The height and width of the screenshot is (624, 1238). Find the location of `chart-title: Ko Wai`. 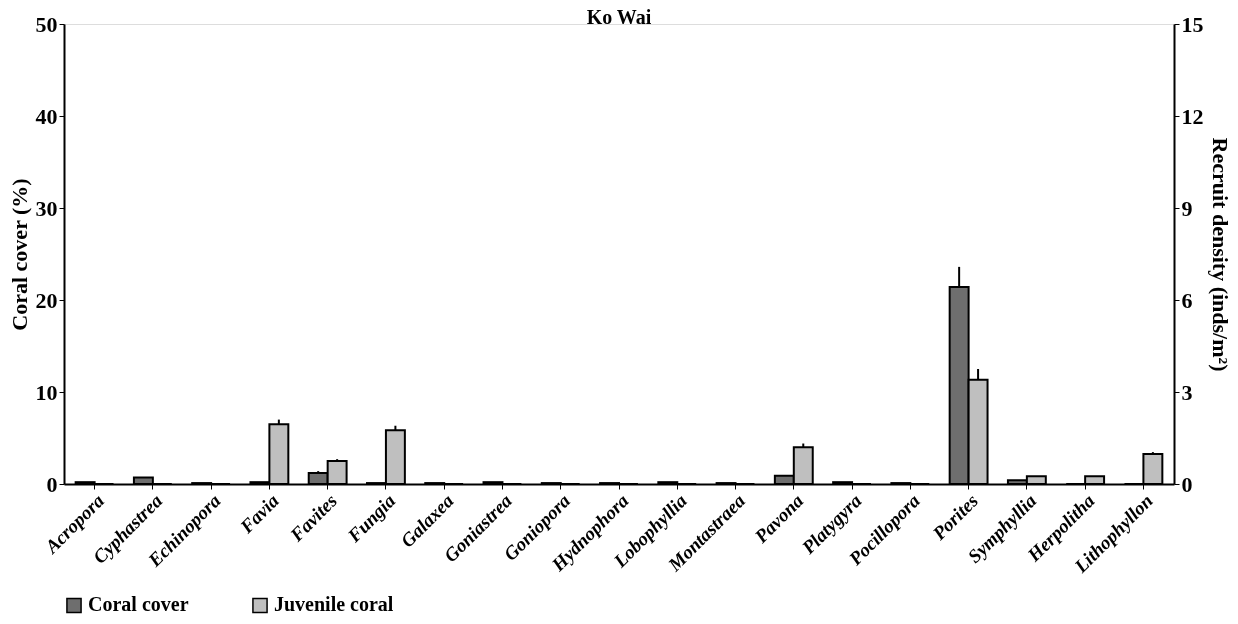

chart-title: Ko Wai is located at coordinates (619, 17).